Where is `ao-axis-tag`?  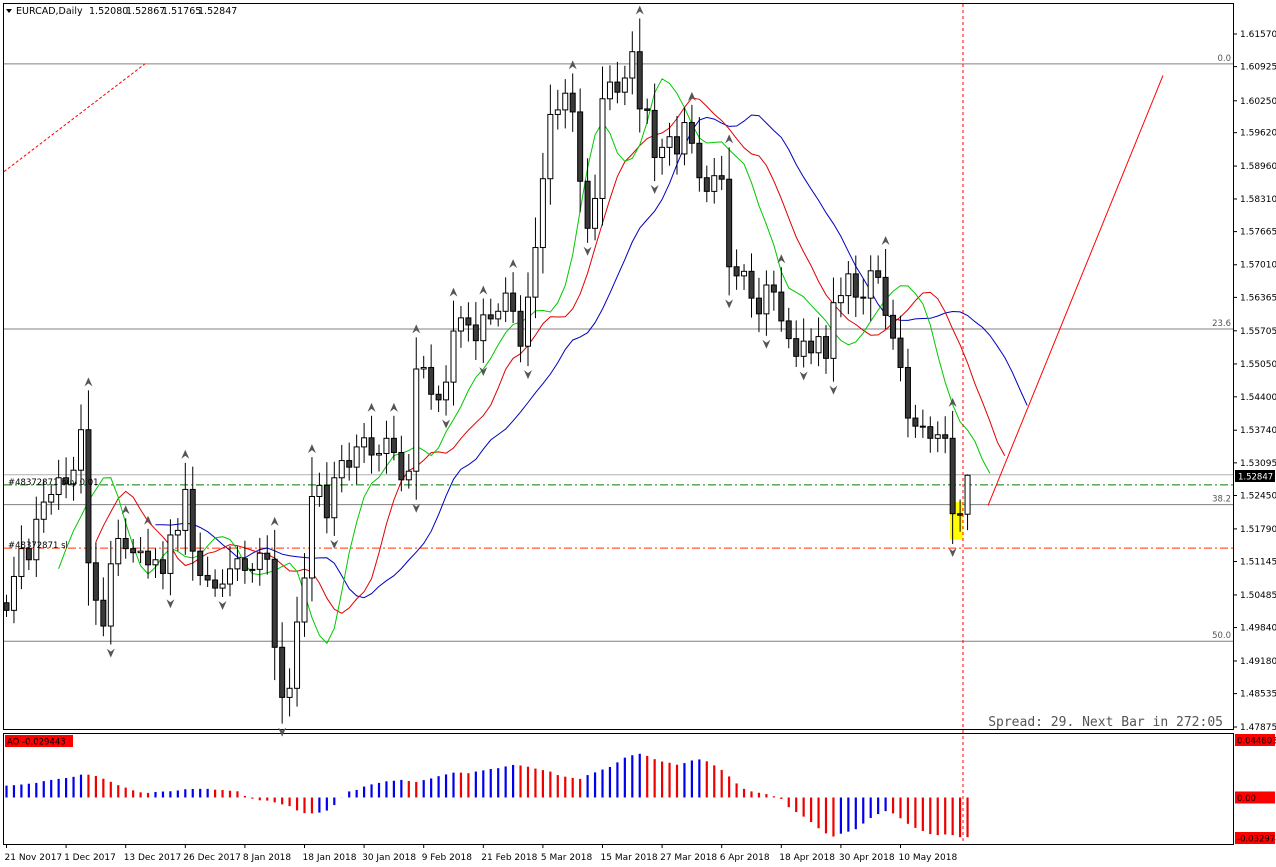
ao-axis-tag is located at coordinates (1255, 838).